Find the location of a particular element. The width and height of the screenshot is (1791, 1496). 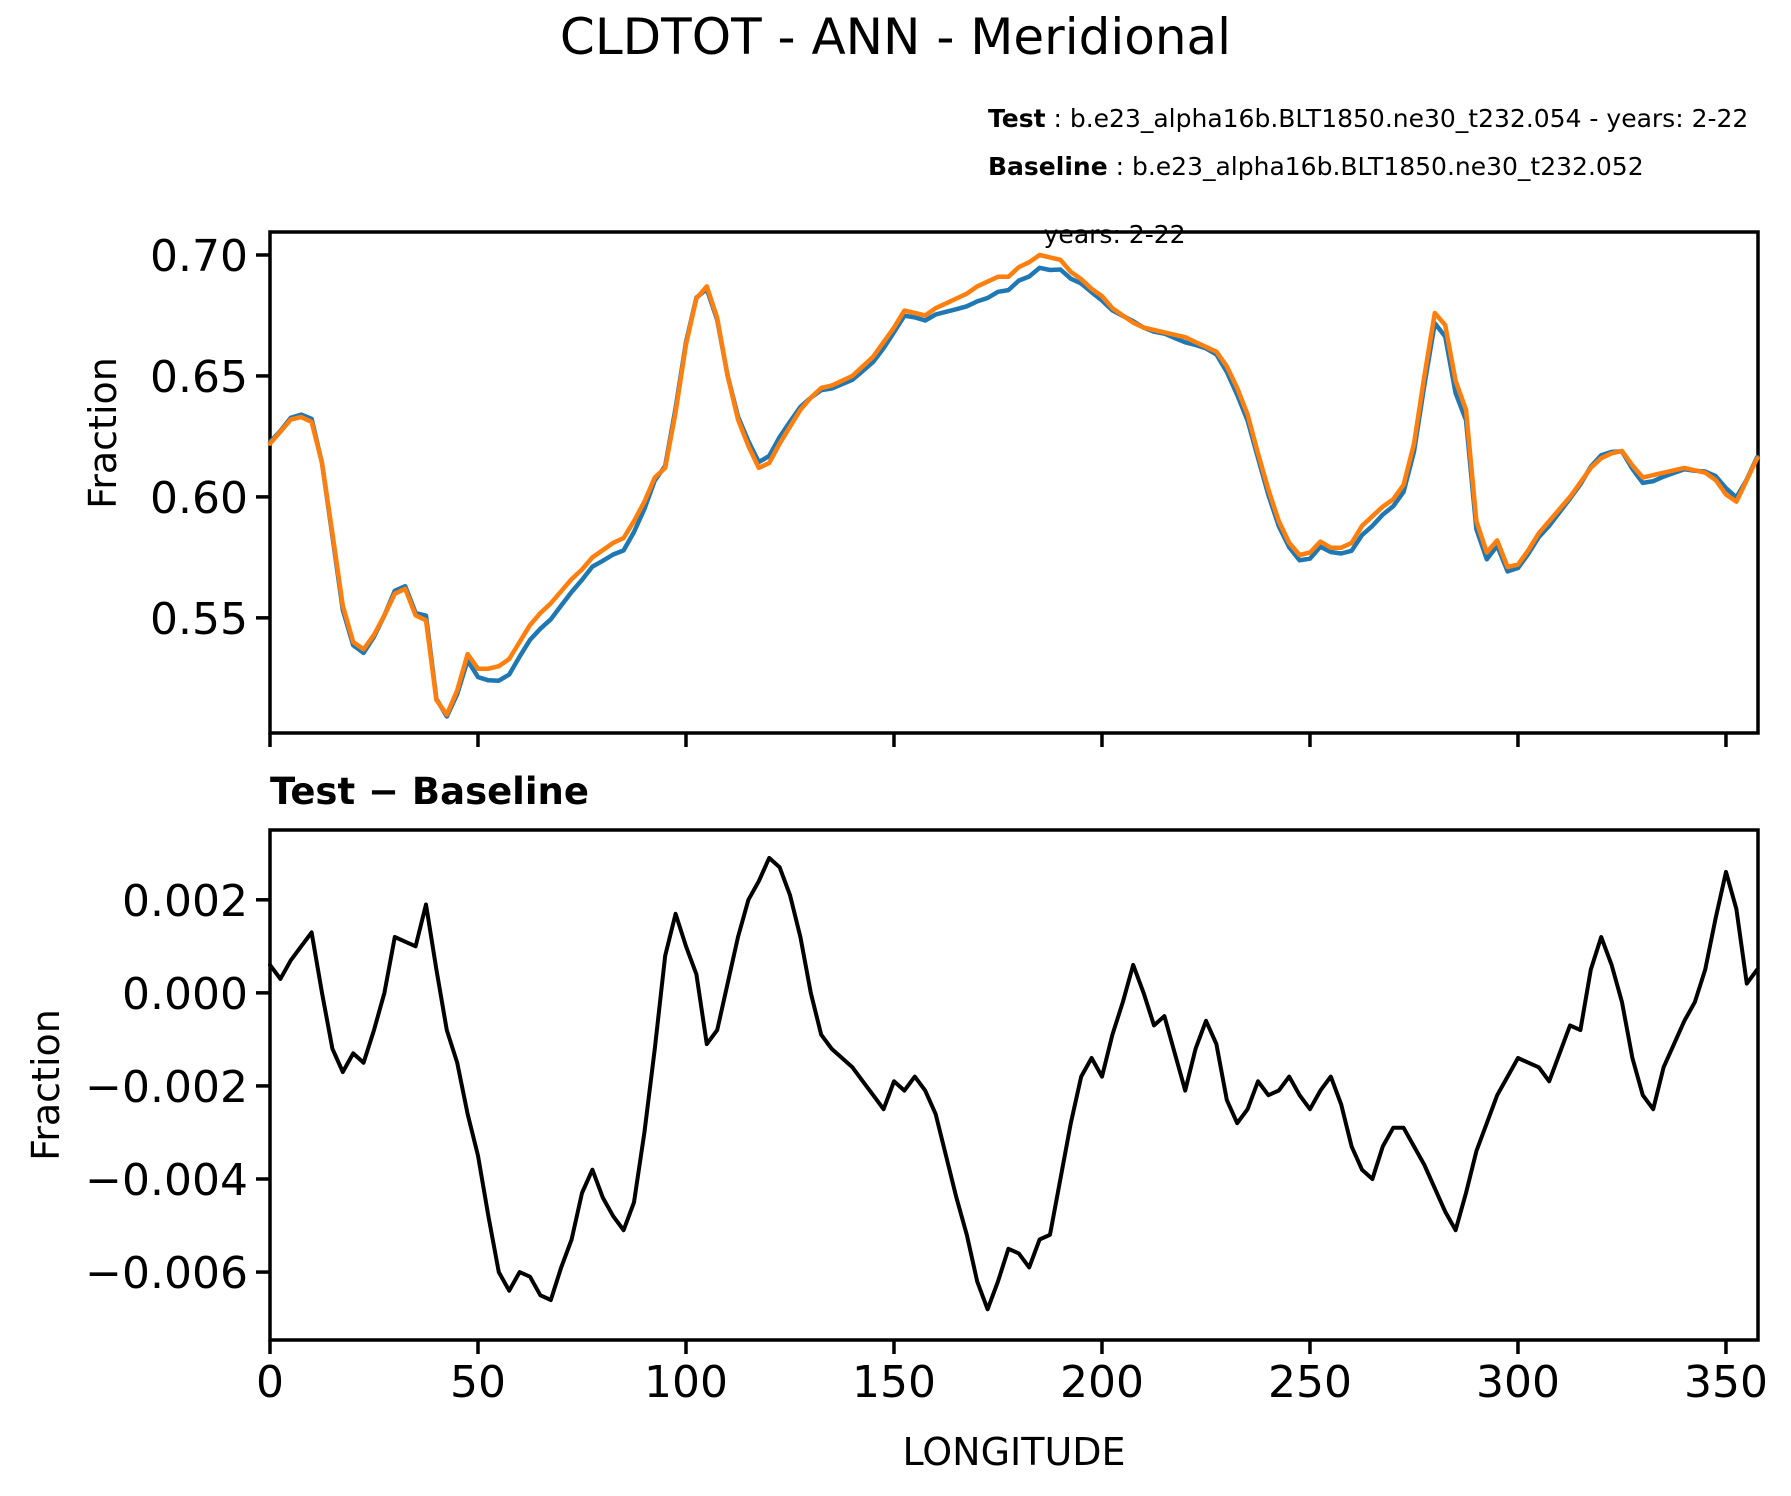

legend-swatch-test is located at coordinates (942, 134).